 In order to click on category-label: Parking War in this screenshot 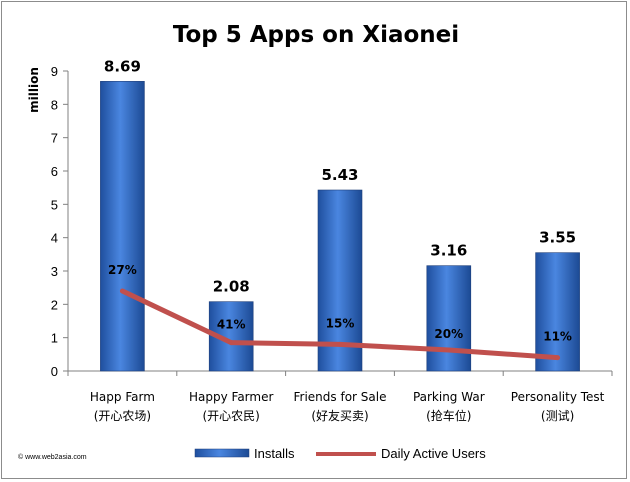, I will do `click(449, 397)`.